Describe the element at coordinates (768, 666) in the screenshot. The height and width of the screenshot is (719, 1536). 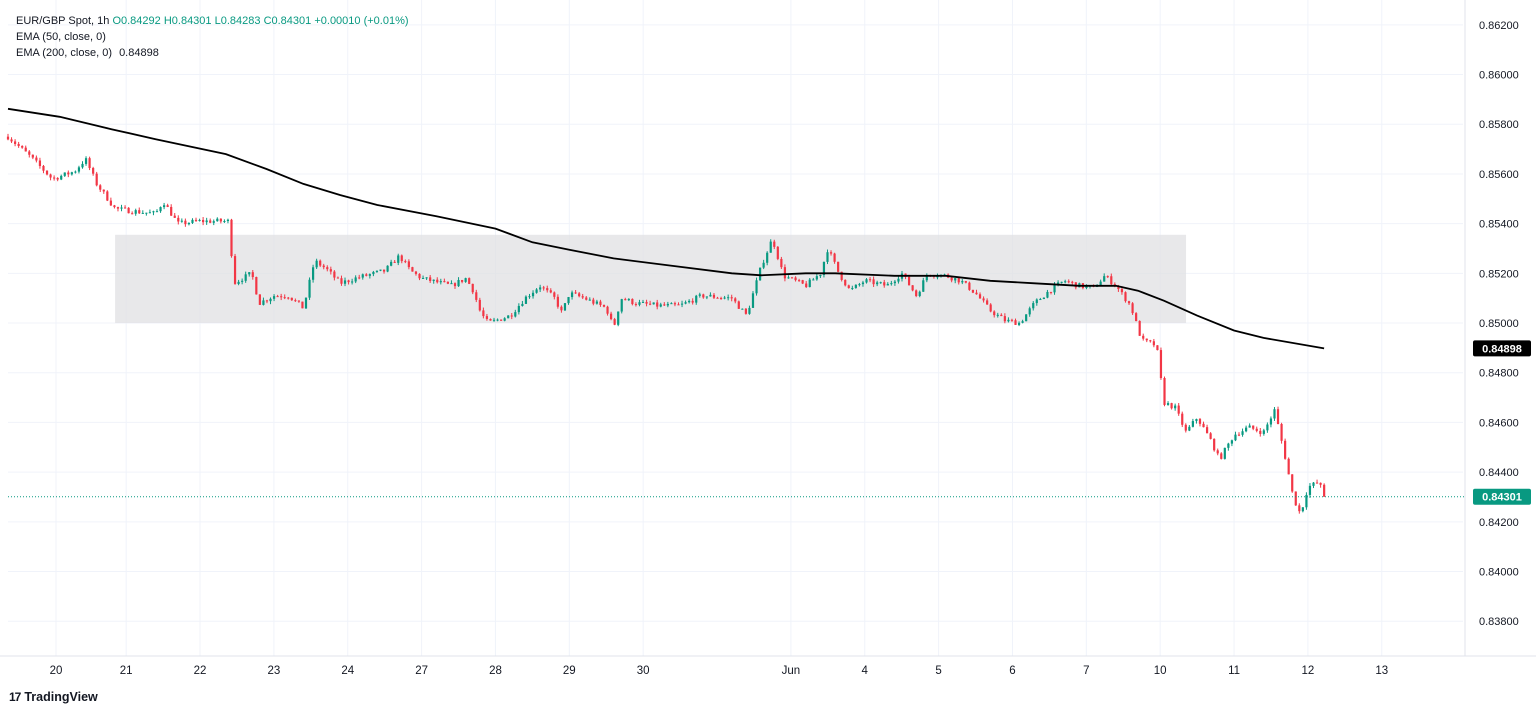
I see `time-axis: 20 21 22 23 24 27 28 29 30 Jun 4 5 6 7 10 11 12 13` at that location.